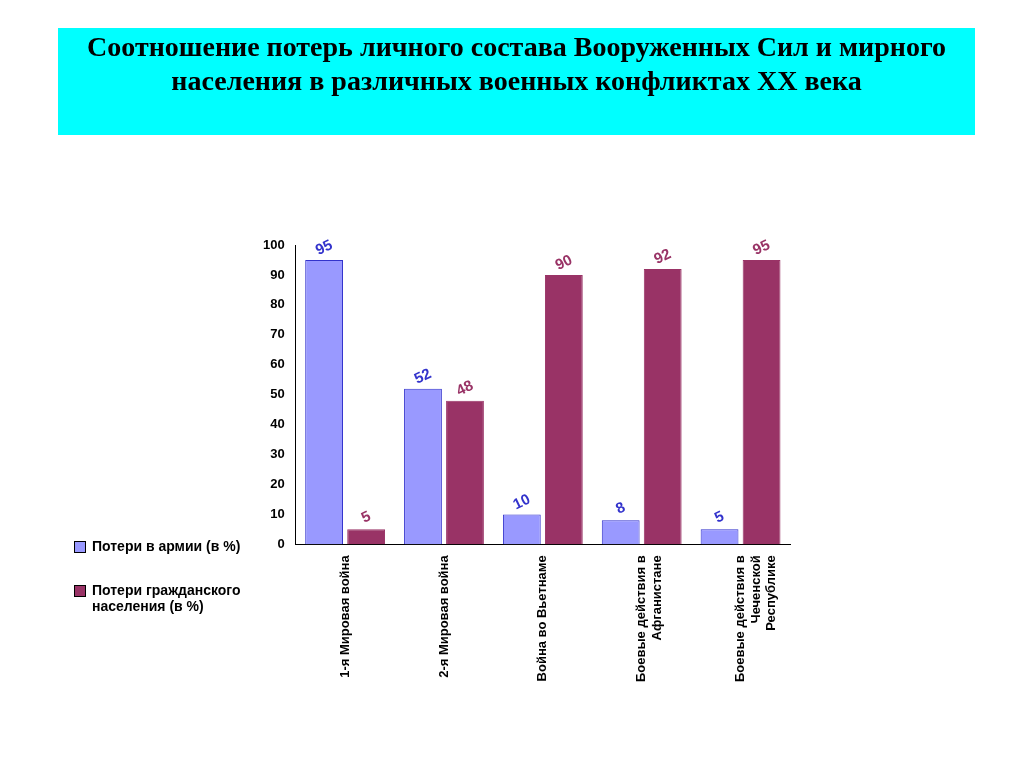 The height and width of the screenshot is (767, 1024). What do you see at coordinates (277, 364) in the screenshot?
I see `y-tick-label: 60` at bounding box center [277, 364].